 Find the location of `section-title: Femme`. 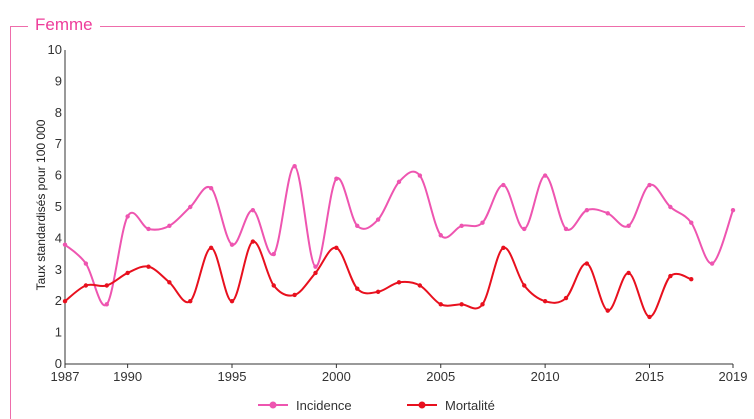

section-title: Femme is located at coordinates (64, 25).